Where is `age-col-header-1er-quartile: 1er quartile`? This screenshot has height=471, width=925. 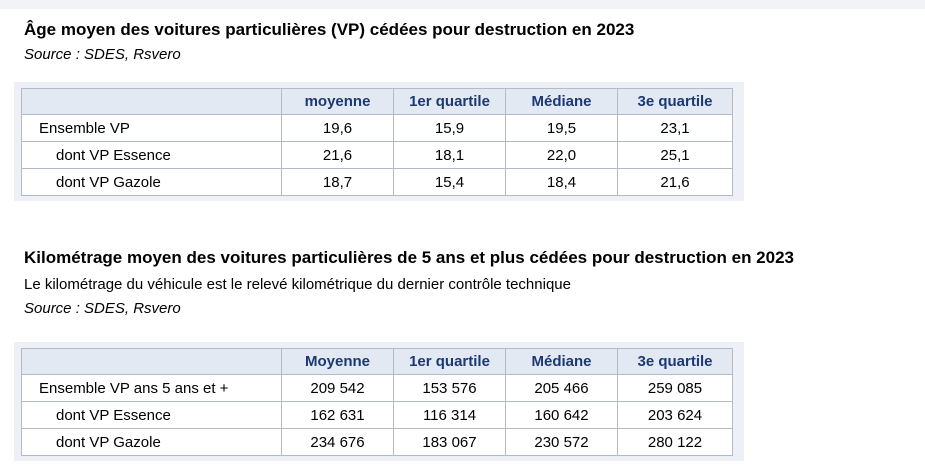
age-col-header-1er-quartile: 1er quartile is located at coordinates (449, 101).